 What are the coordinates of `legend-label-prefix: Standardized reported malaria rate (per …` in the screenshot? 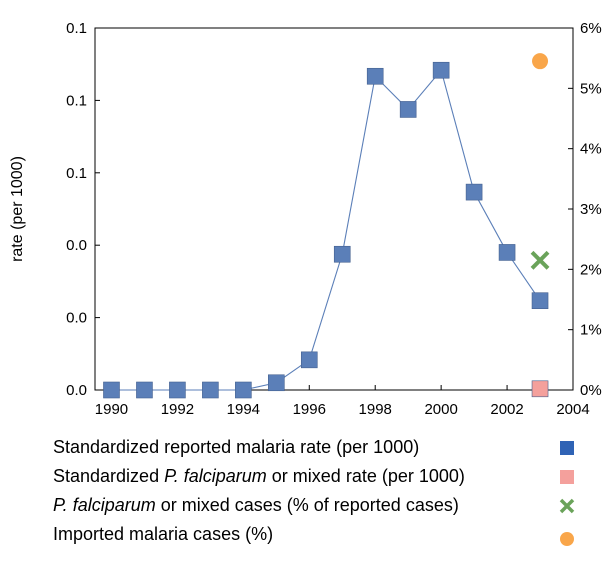 It's located at (236, 447).